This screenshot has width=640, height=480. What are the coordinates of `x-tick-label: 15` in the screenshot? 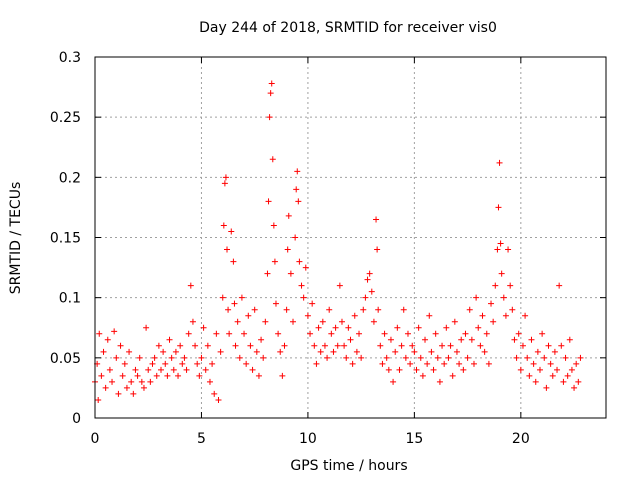 It's located at (414, 439).